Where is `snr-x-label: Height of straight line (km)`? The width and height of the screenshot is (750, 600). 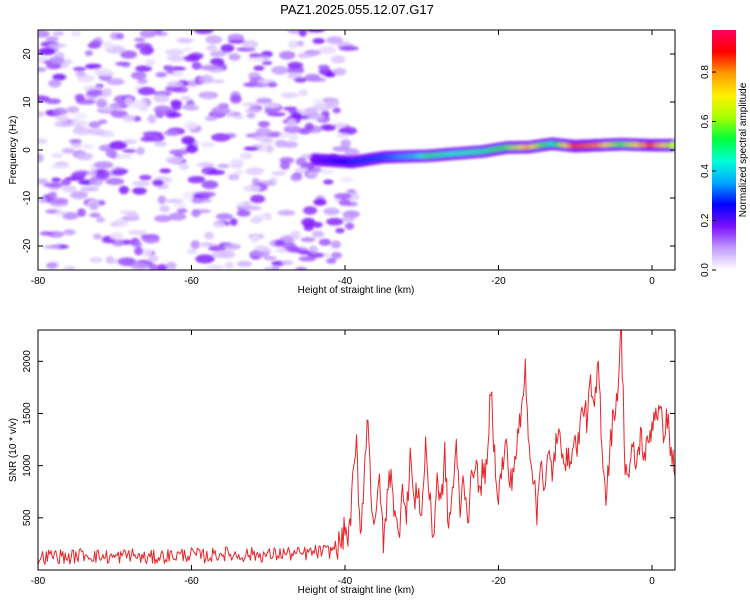
snr-x-label: Height of straight line (km) is located at coordinates (356, 590).